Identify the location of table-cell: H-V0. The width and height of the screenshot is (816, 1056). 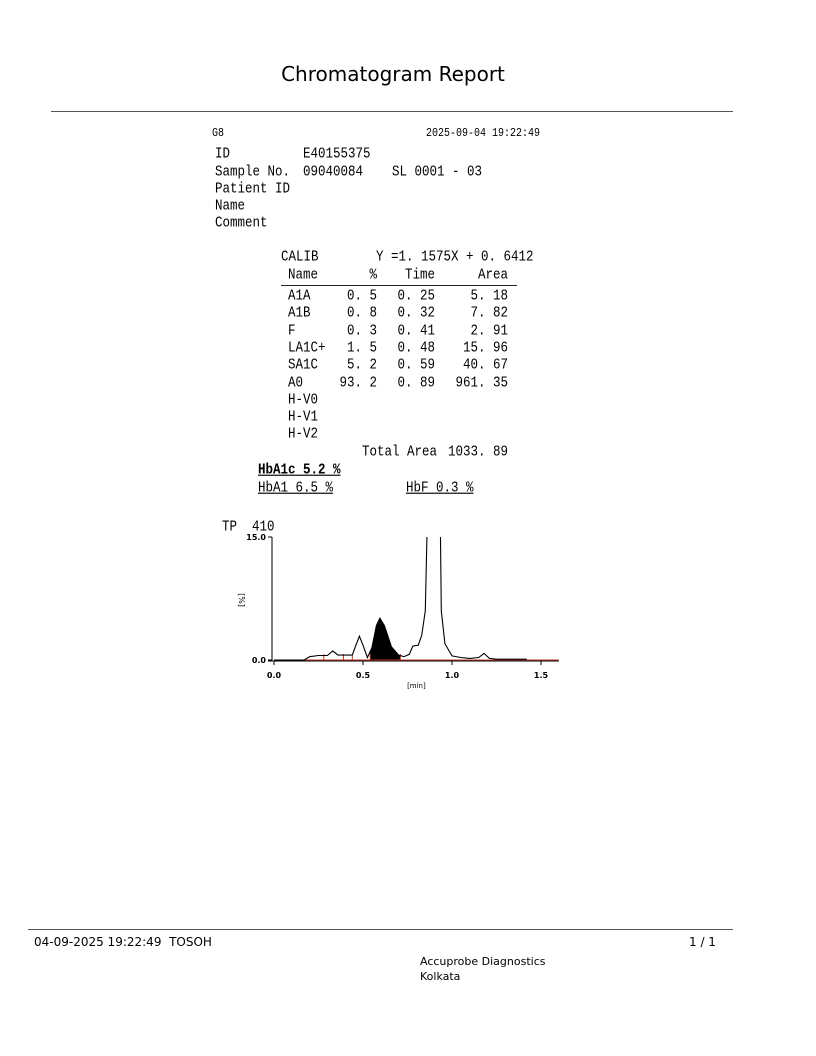
(303, 399).